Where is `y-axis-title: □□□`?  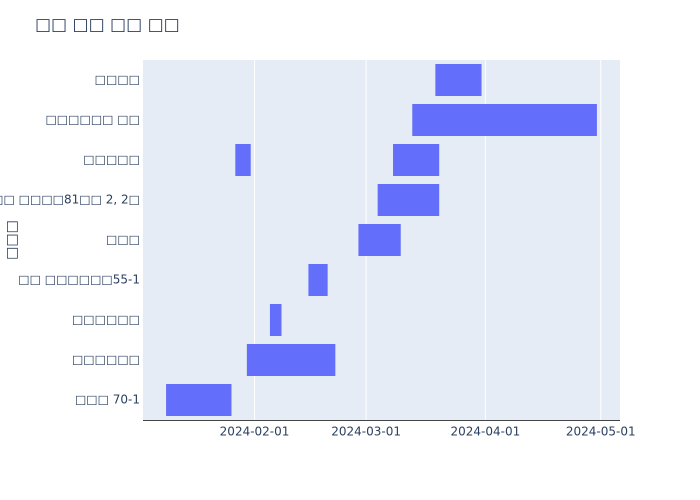 y-axis-title: □□□ is located at coordinates (12, 240).